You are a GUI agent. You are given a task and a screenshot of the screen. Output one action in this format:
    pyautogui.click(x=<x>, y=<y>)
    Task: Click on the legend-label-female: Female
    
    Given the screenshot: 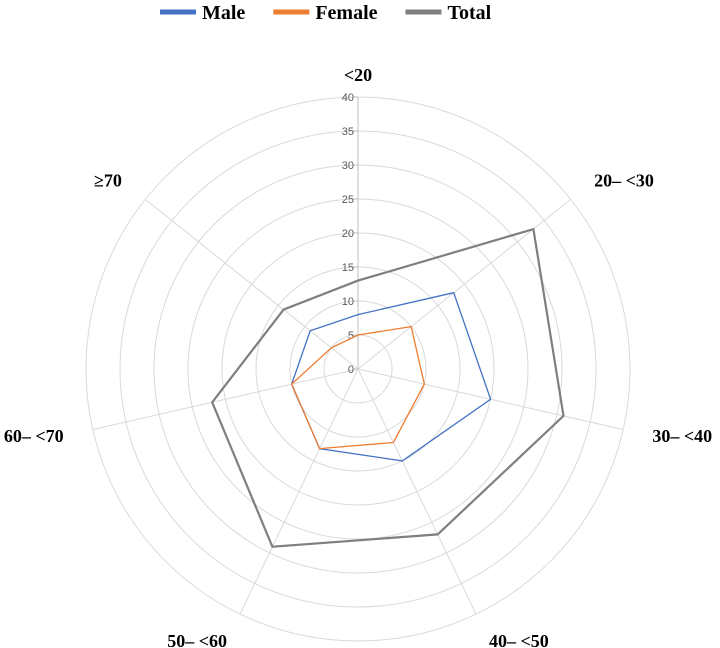 What is the action you would take?
    pyautogui.click(x=346, y=13)
    